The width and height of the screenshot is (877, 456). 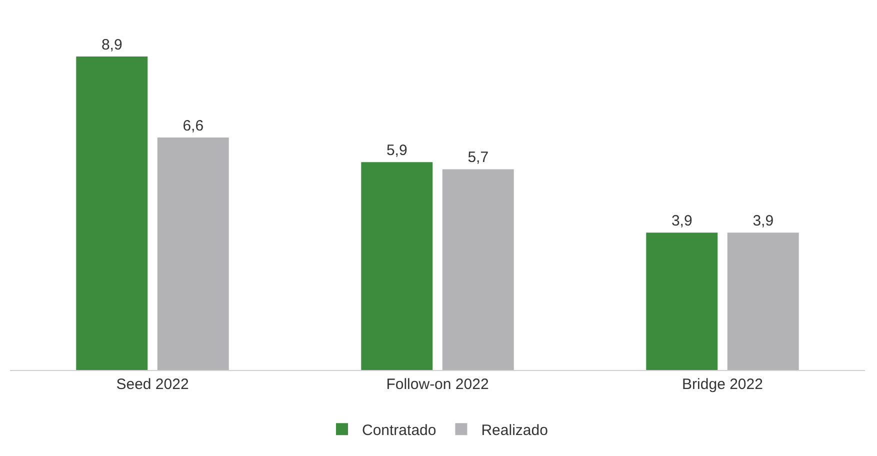 What do you see at coordinates (193, 126) in the screenshot?
I see `data-label: 6,6` at bounding box center [193, 126].